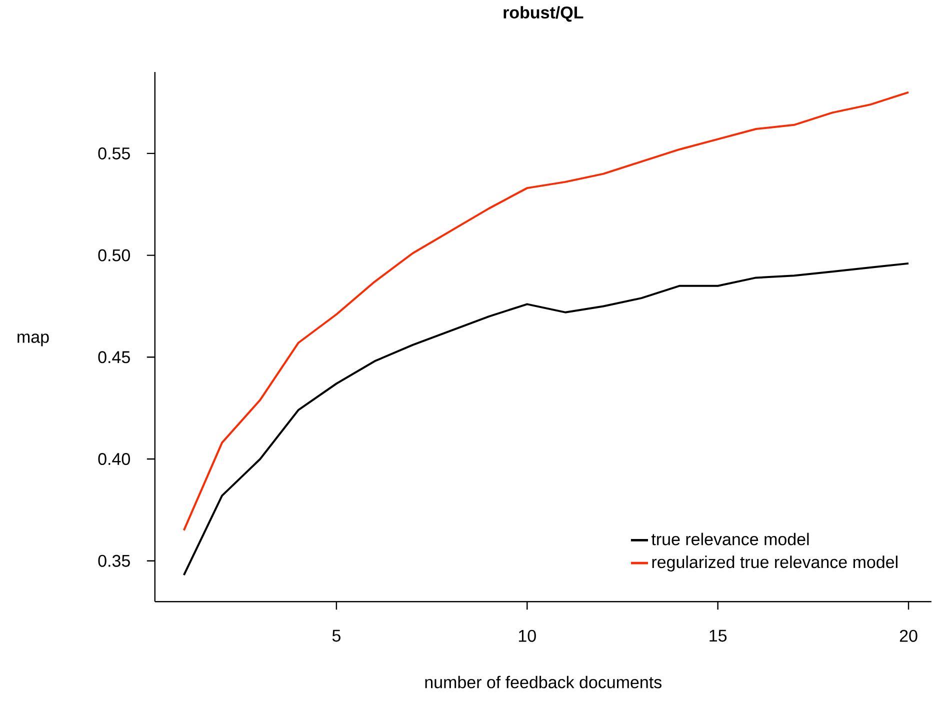 This screenshot has width=932, height=706. Describe the element at coordinates (543, 682) in the screenshot. I see `x-axis-title: number of feedback documents` at that location.